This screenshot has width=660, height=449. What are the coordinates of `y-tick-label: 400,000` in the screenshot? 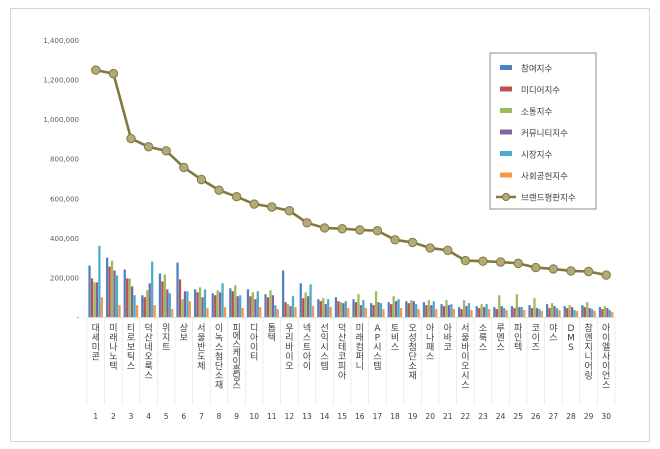 It's located at (64, 239).